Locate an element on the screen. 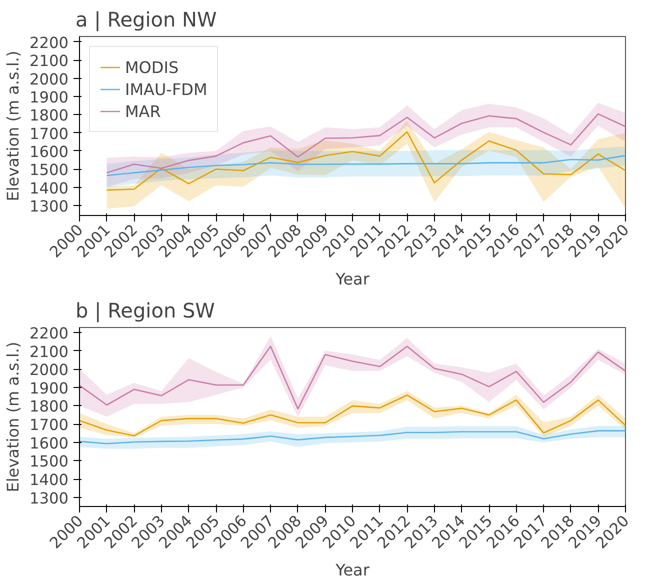 The image size is (645, 582). legend-label: IMAU-FDM is located at coordinates (166, 89).